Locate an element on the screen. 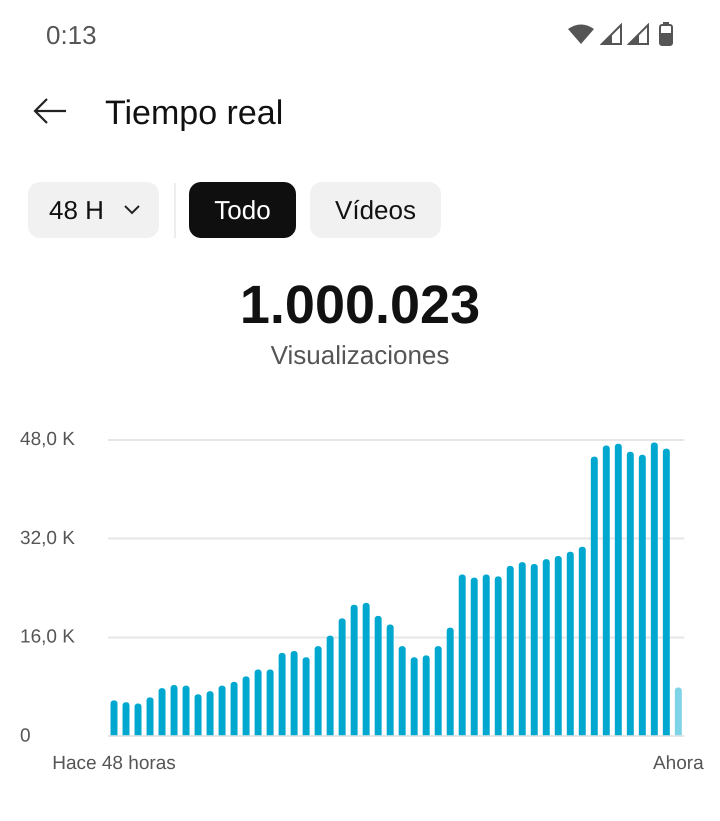 Image resolution: width=720 pixels, height=821 pixels. text: Todo is located at coordinates (242, 210).